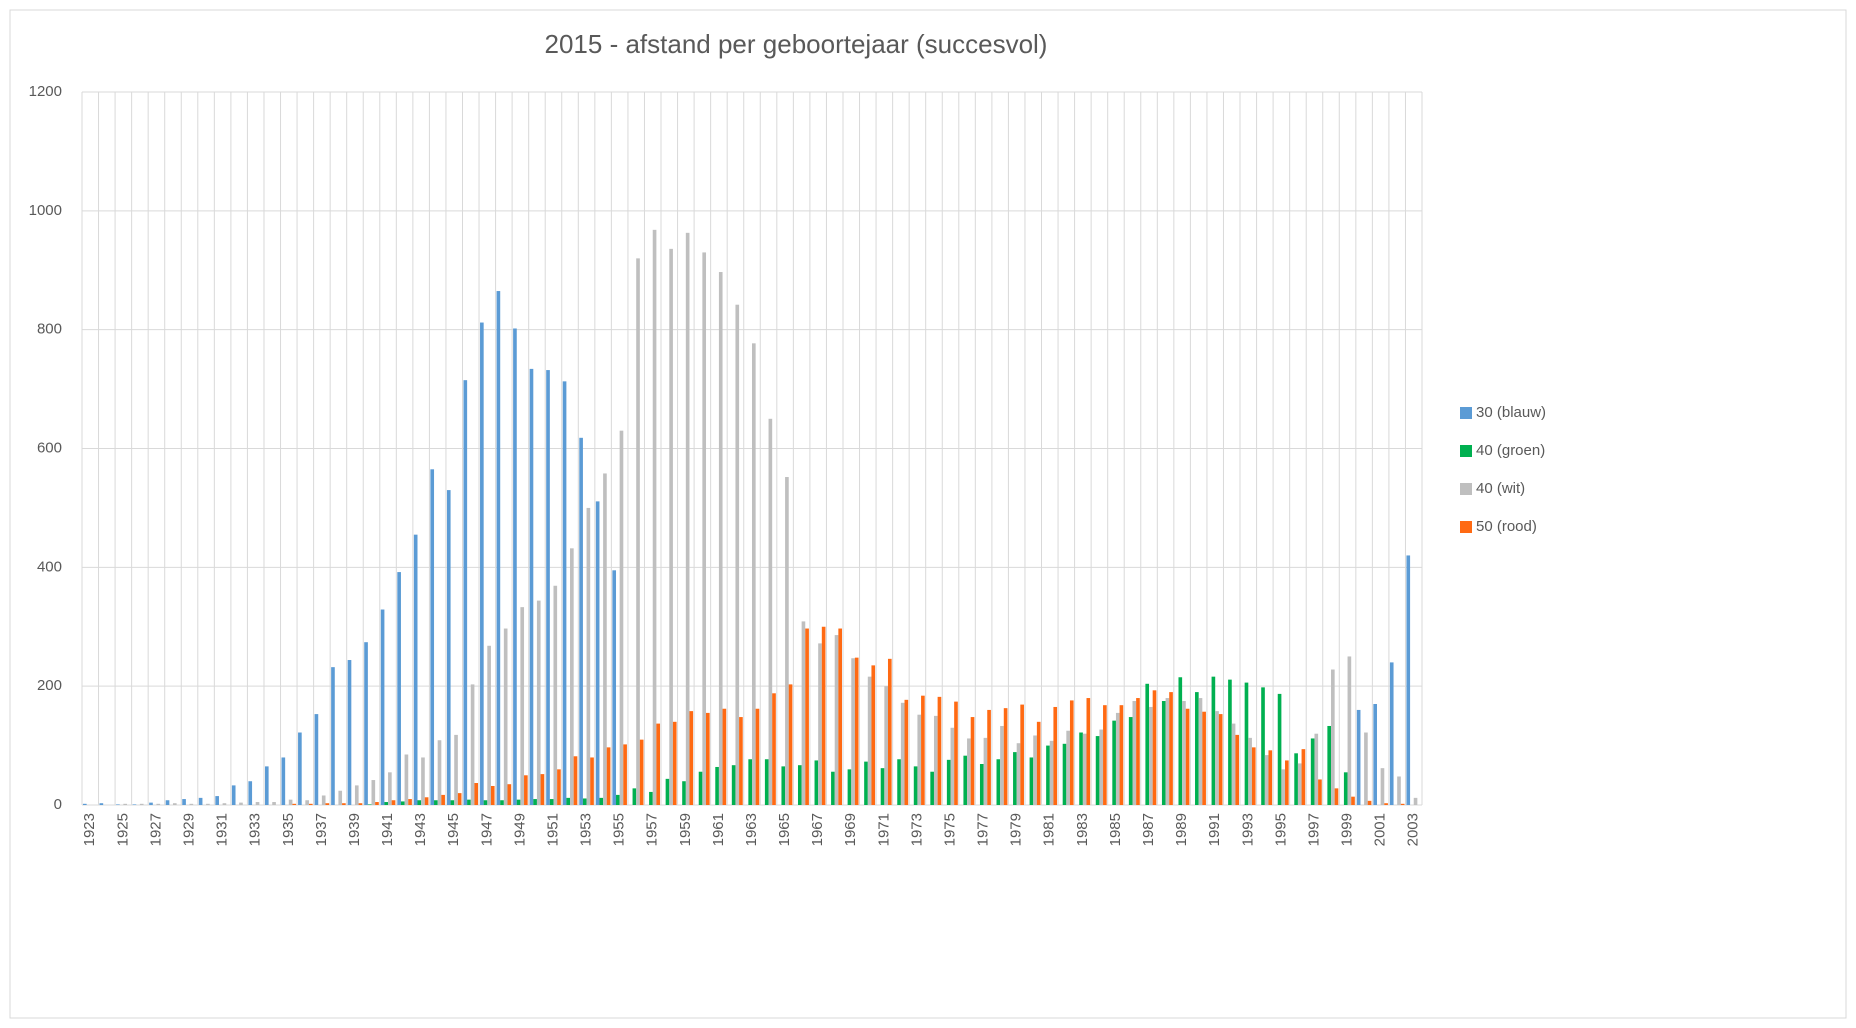 The image size is (1856, 1028). What do you see at coordinates (1500, 488) in the screenshot?
I see `legend-label: 40 (wit)` at bounding box center [1500, 488].